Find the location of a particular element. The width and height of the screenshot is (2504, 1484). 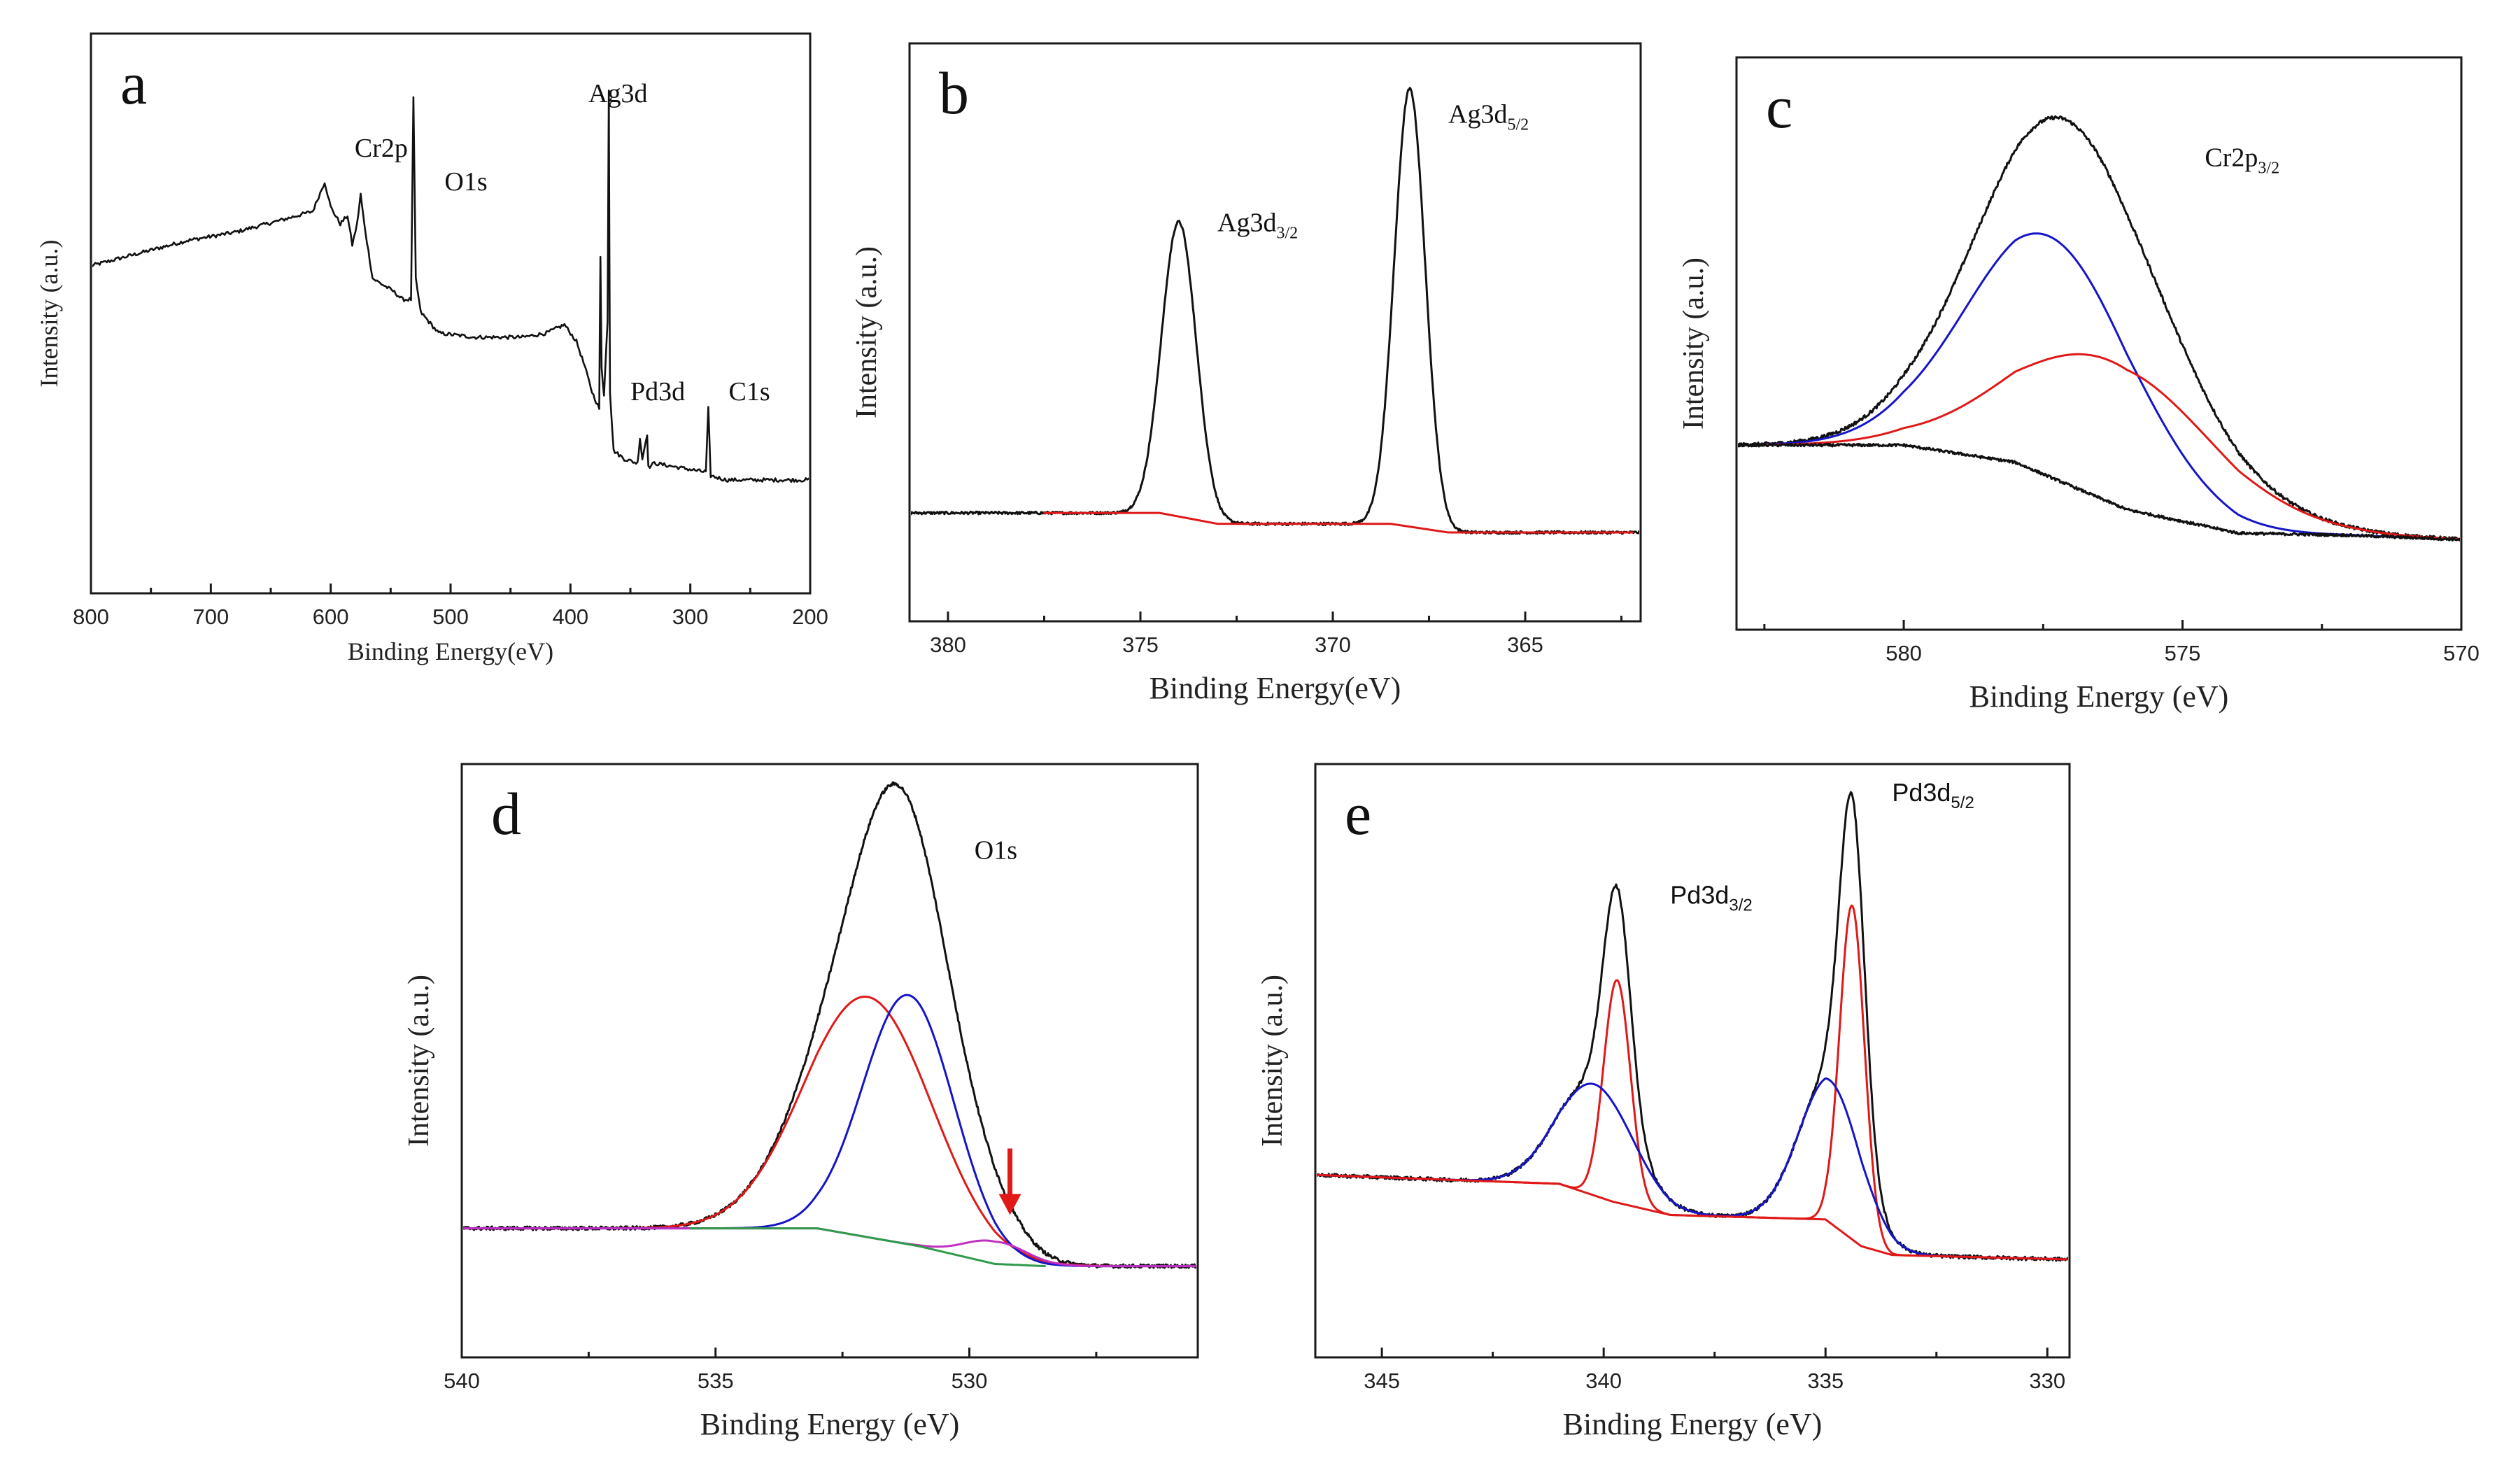

plot-area-c is located at coordinates (2099, 329).